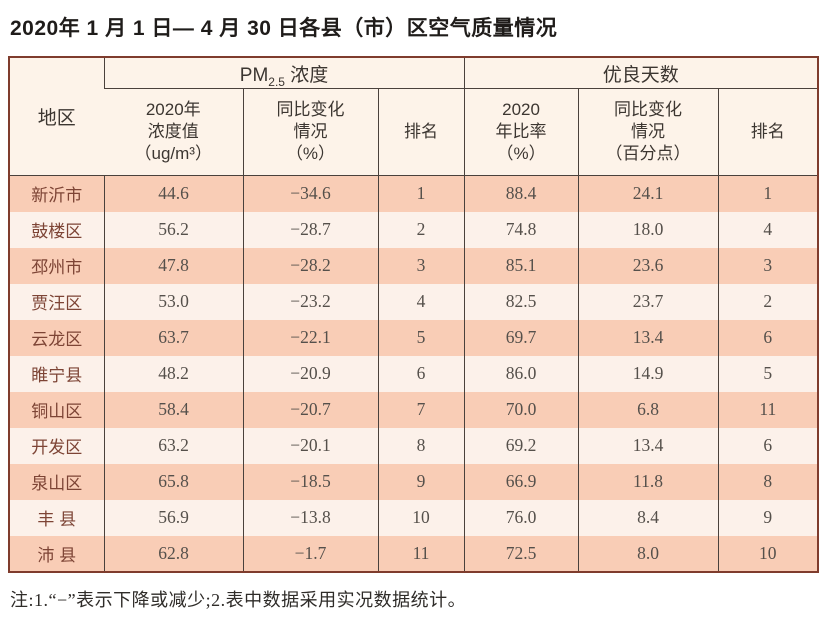  I want to click on table-row: 睢宁县 48.2 −20.9 6 86.0 14.9 5, so click(414, 373).